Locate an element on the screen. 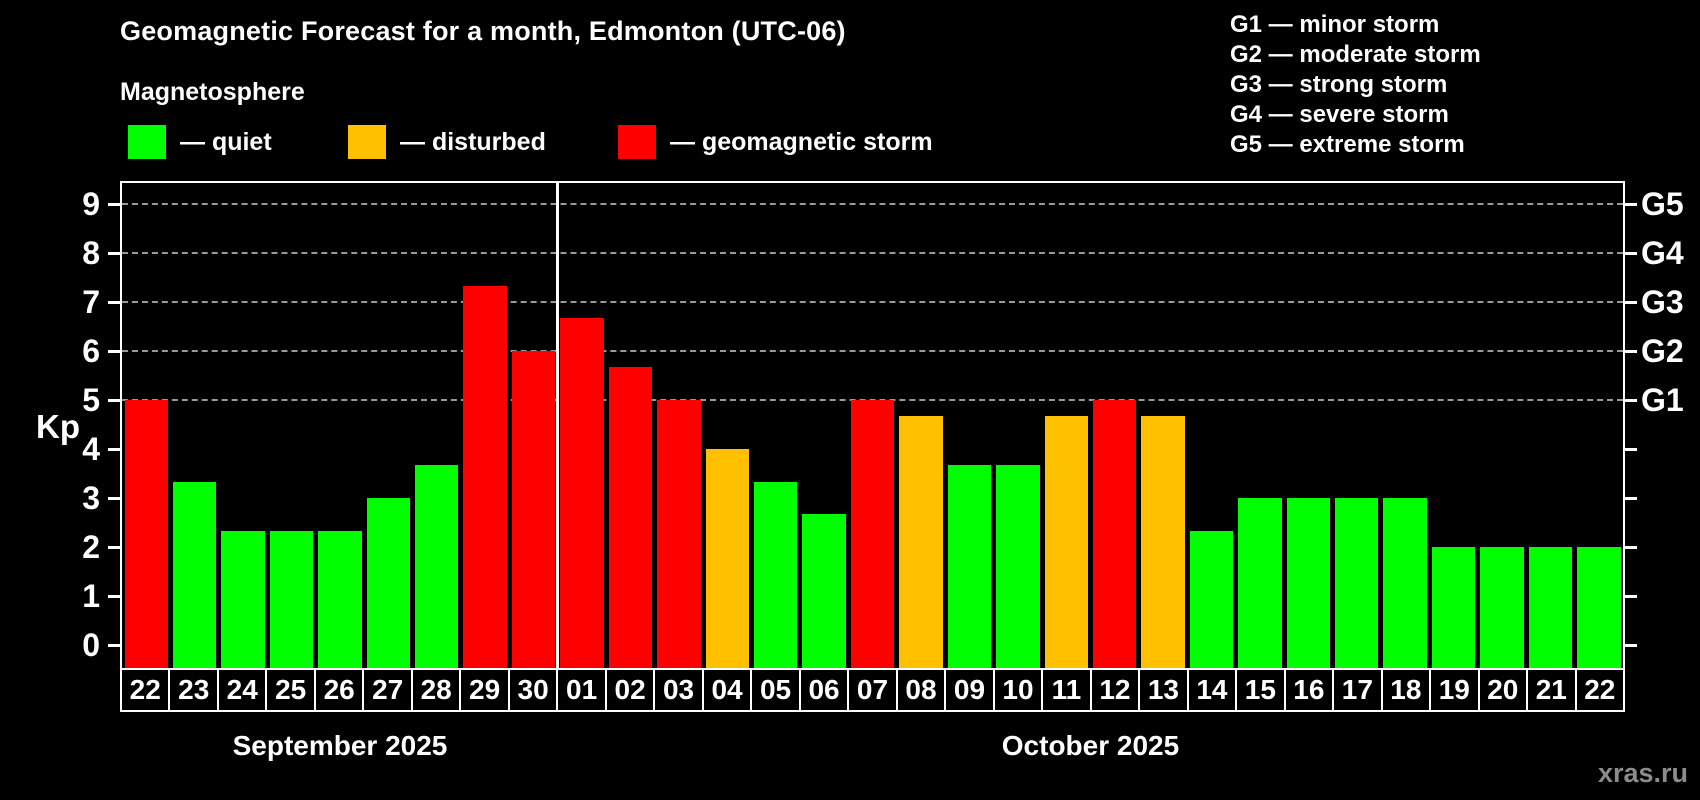 The image size is (1700, 800). day-label-oct-15: 15 is located at coordinates (1260, 690).